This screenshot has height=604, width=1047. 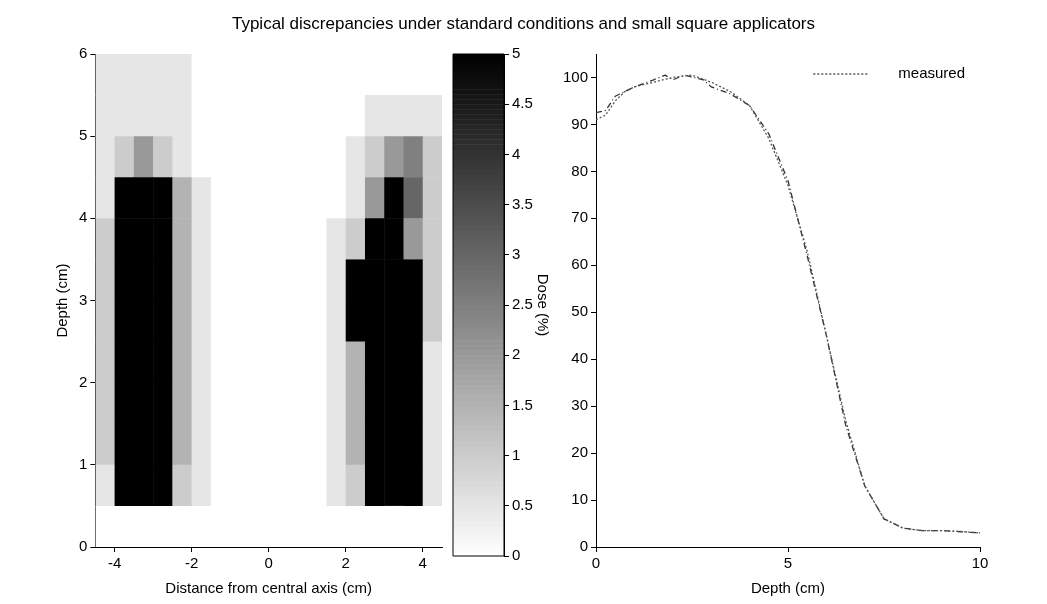 What do you see at coordinates (788, 588) in the screenshot?
I see `x-axis-title: Depth (cm)` at bounding box center [788, 588].